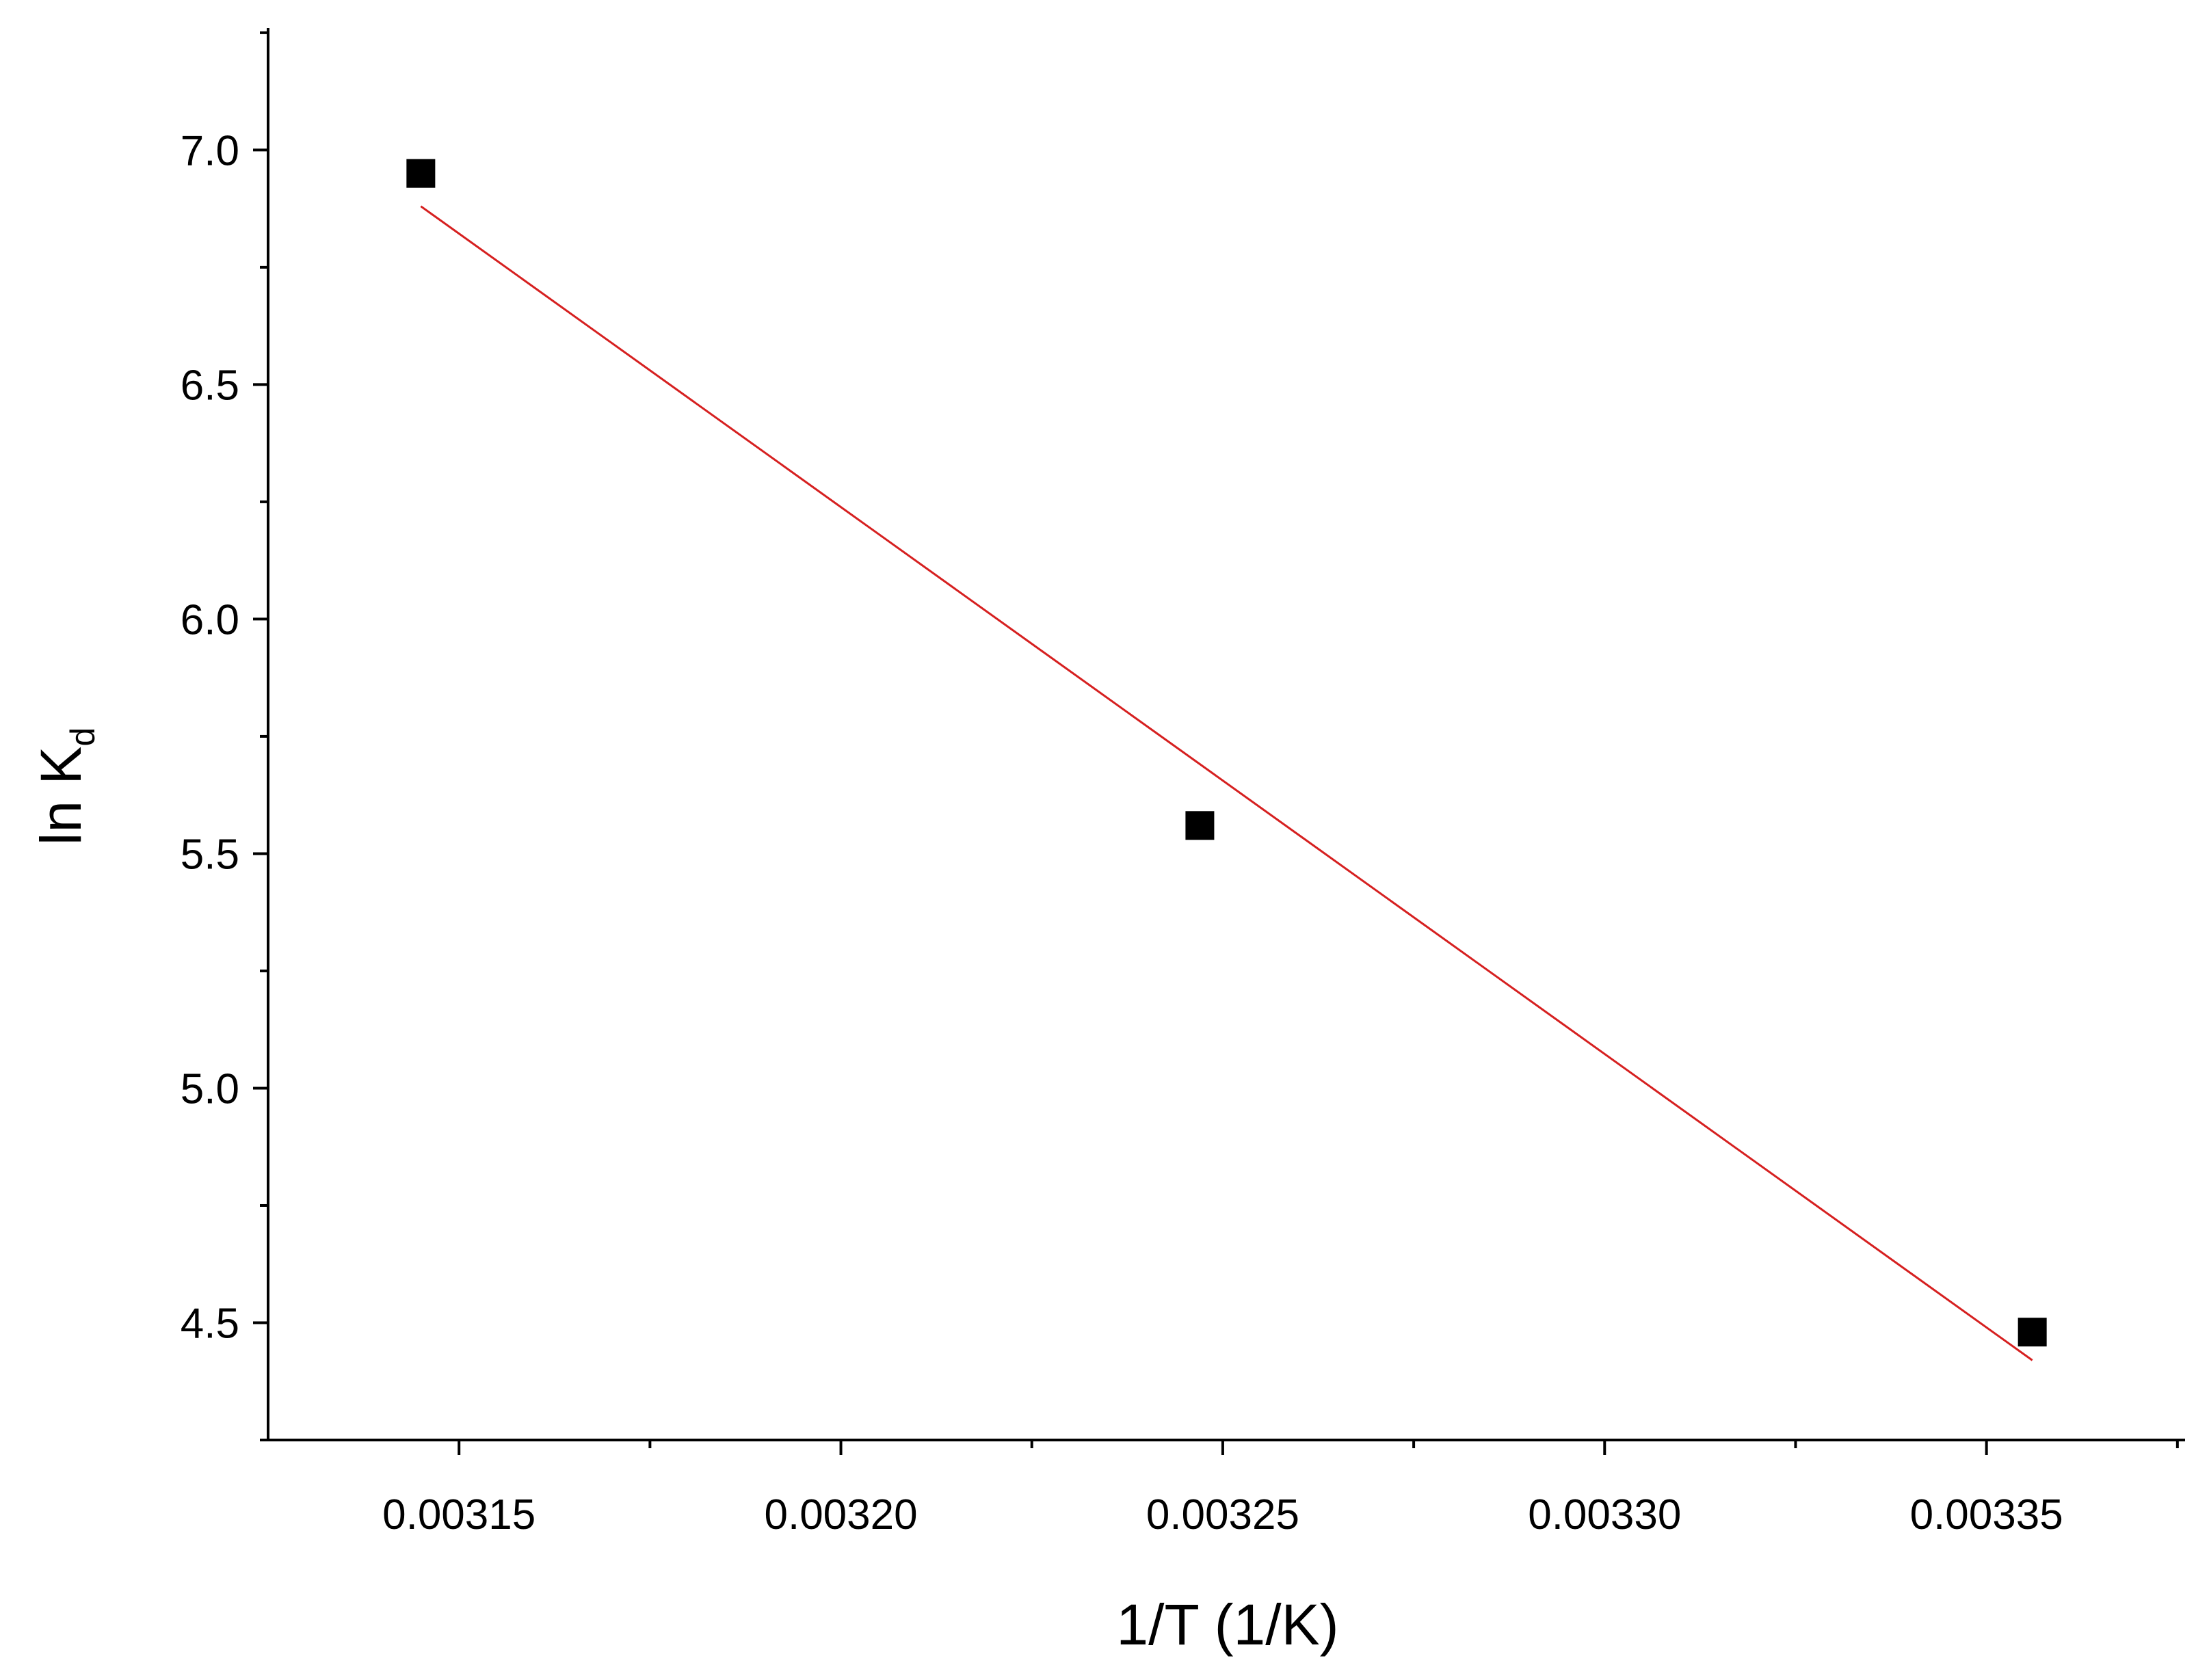 This screenshot has width=2209, height=1680. I want to click on y-tick-label: 5.5, so click(210, 854).